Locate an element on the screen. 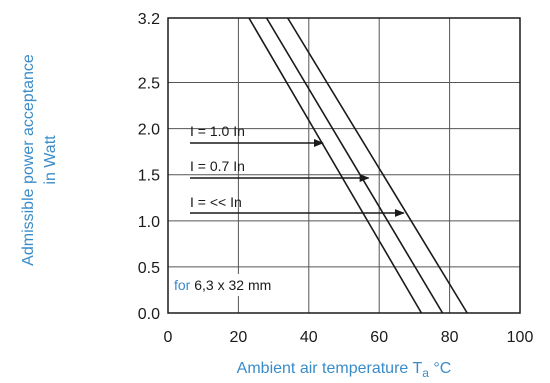 The width and height of the screenshot is (550, 383). annotation-prefix: for is located at coordinates (184, 285).